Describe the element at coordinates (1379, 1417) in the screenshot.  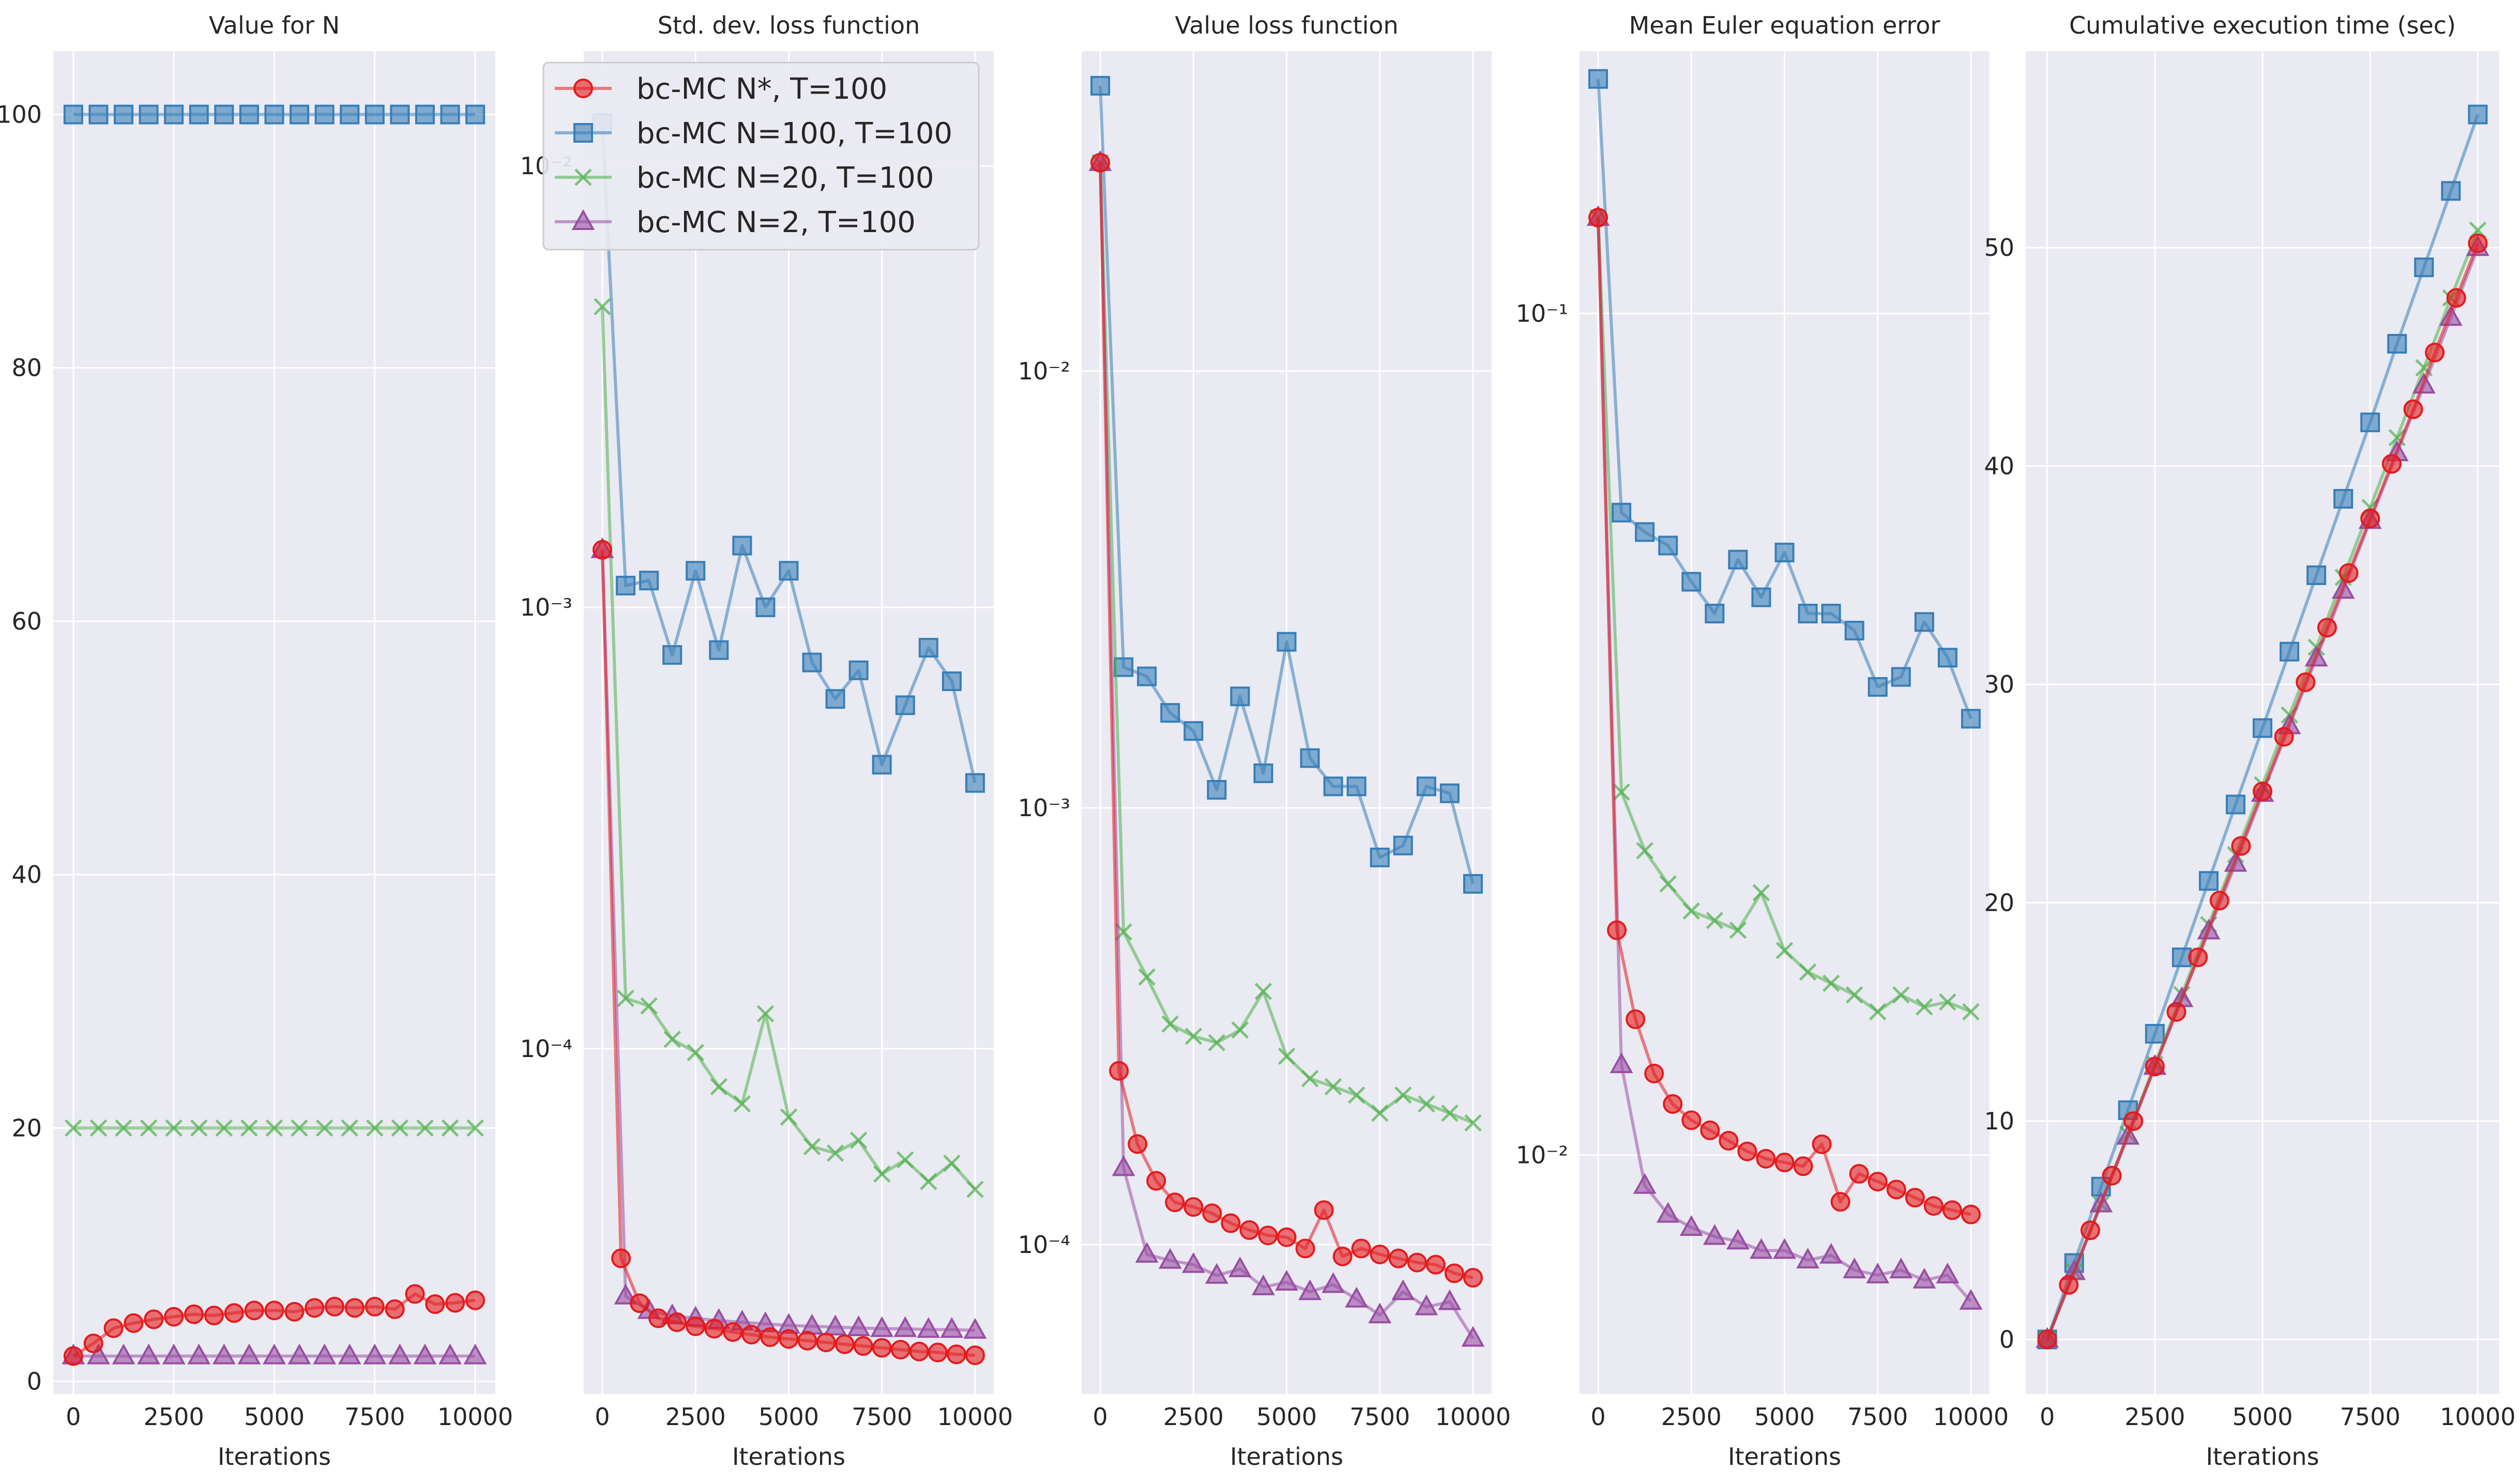
I see `x-tick-label: 7500` at that location.